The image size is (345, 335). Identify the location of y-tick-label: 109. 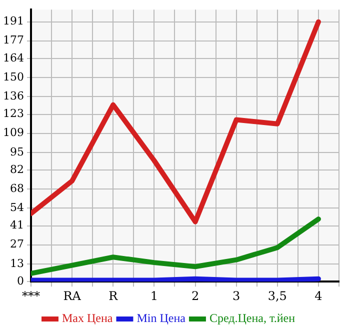
(13, 133).